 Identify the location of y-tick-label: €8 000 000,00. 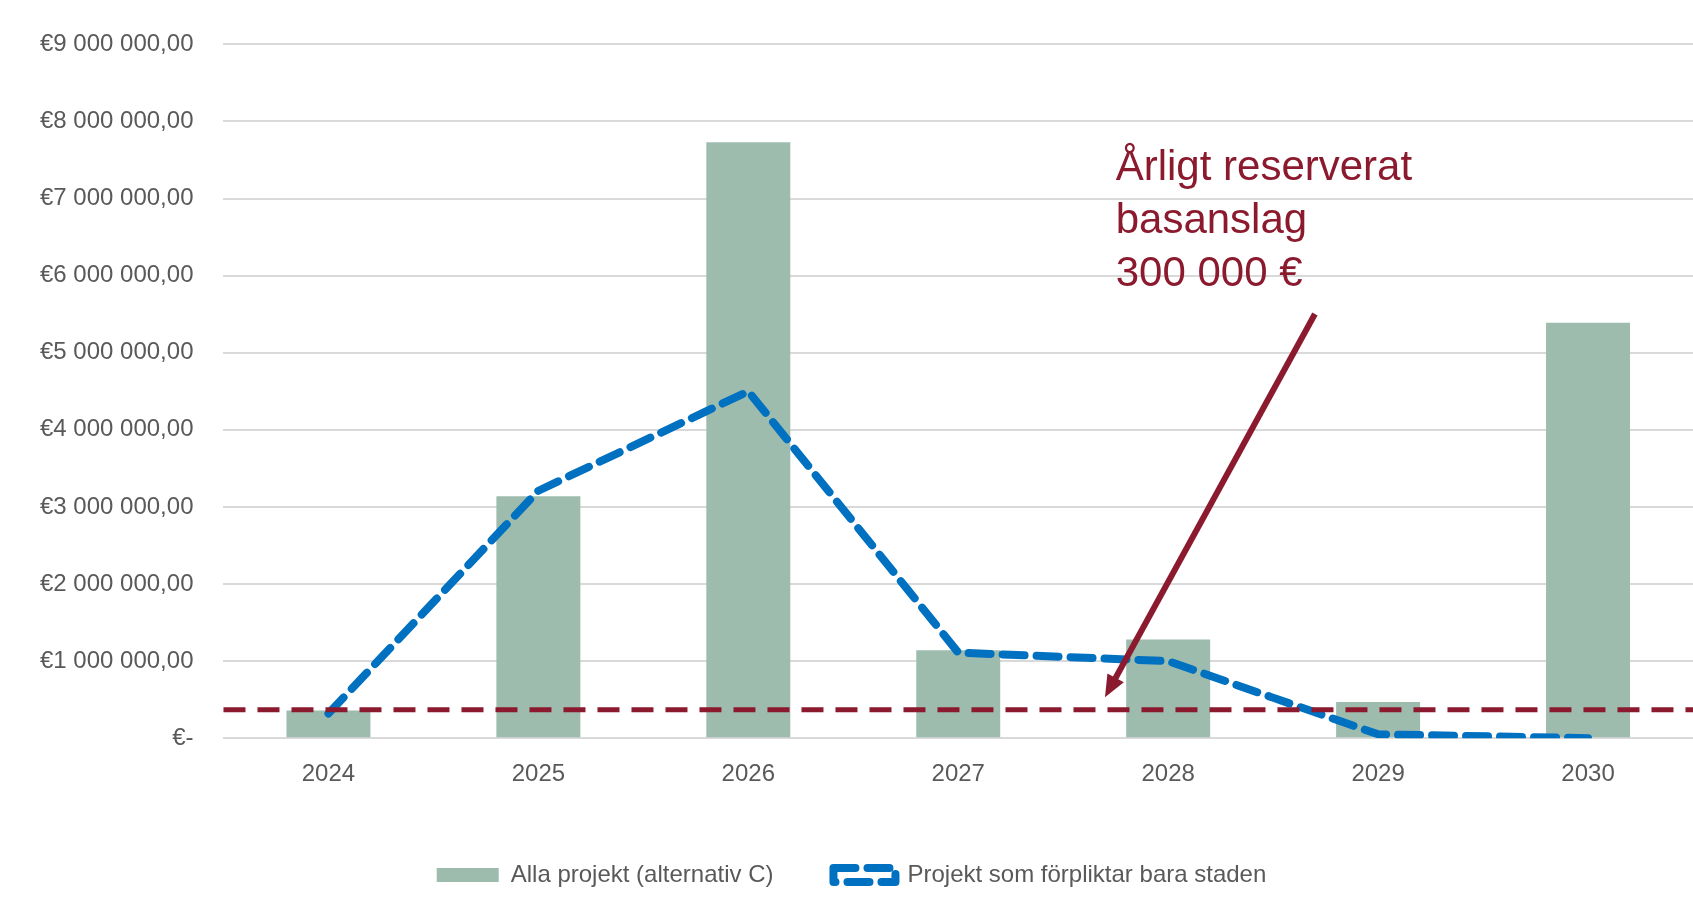
(117, 120).